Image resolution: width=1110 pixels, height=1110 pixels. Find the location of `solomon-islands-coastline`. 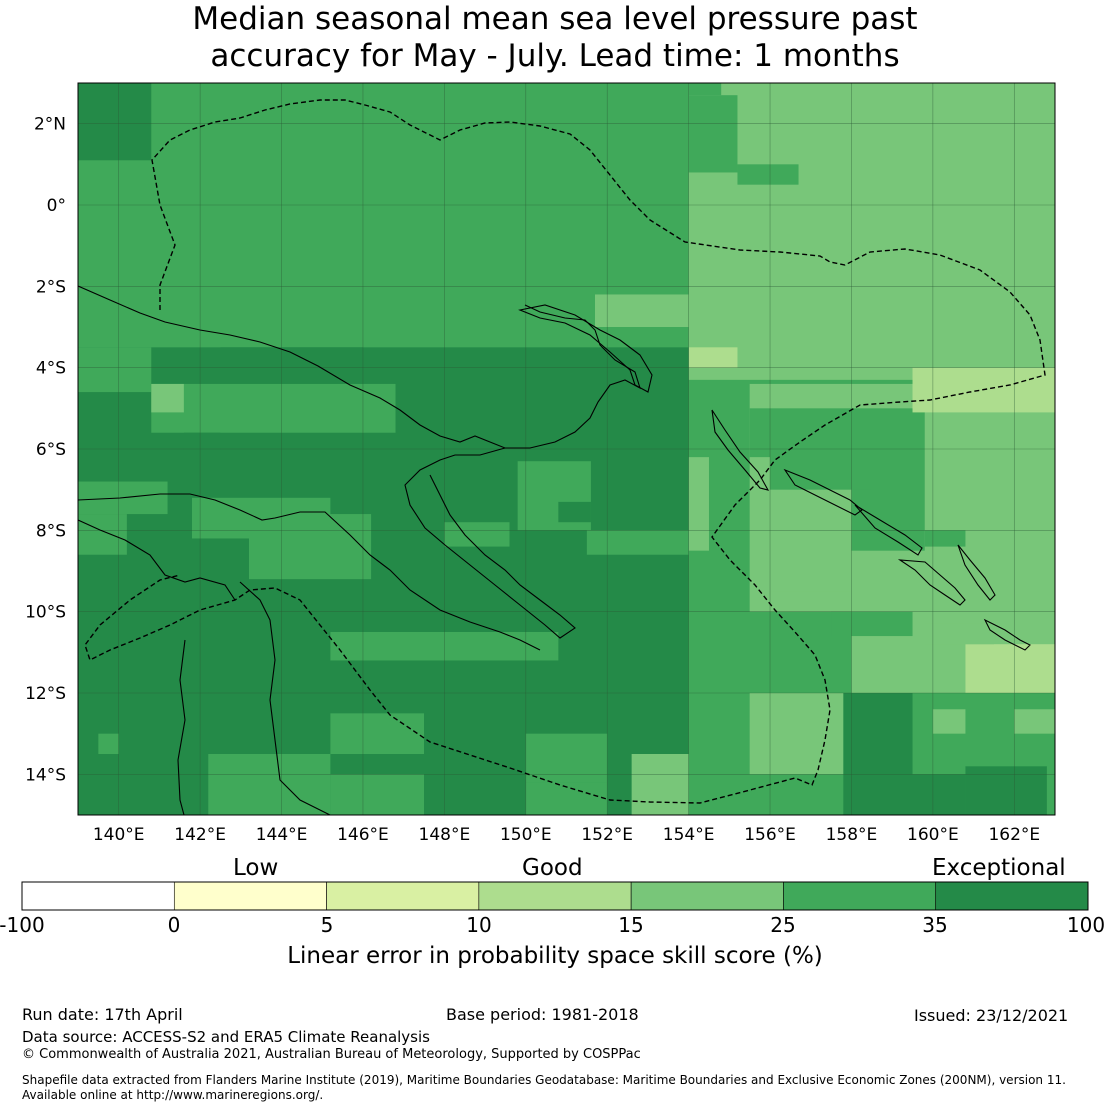

solomon-islands-coastline is located at coordinates (907, 559).